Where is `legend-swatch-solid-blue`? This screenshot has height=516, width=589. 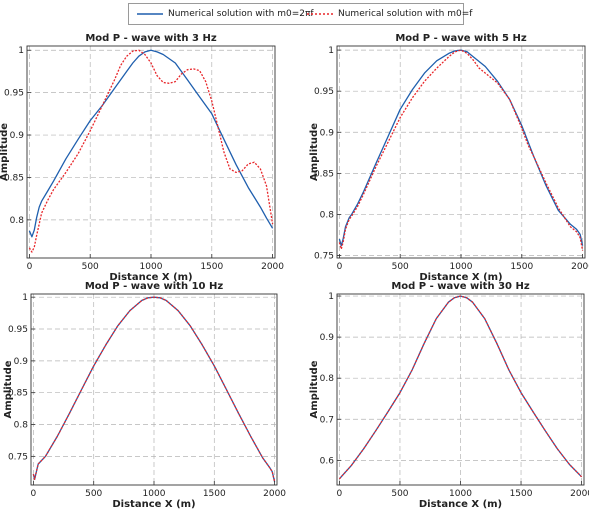
legend-swatch-solid-blue is located at coordinates (150, 14).